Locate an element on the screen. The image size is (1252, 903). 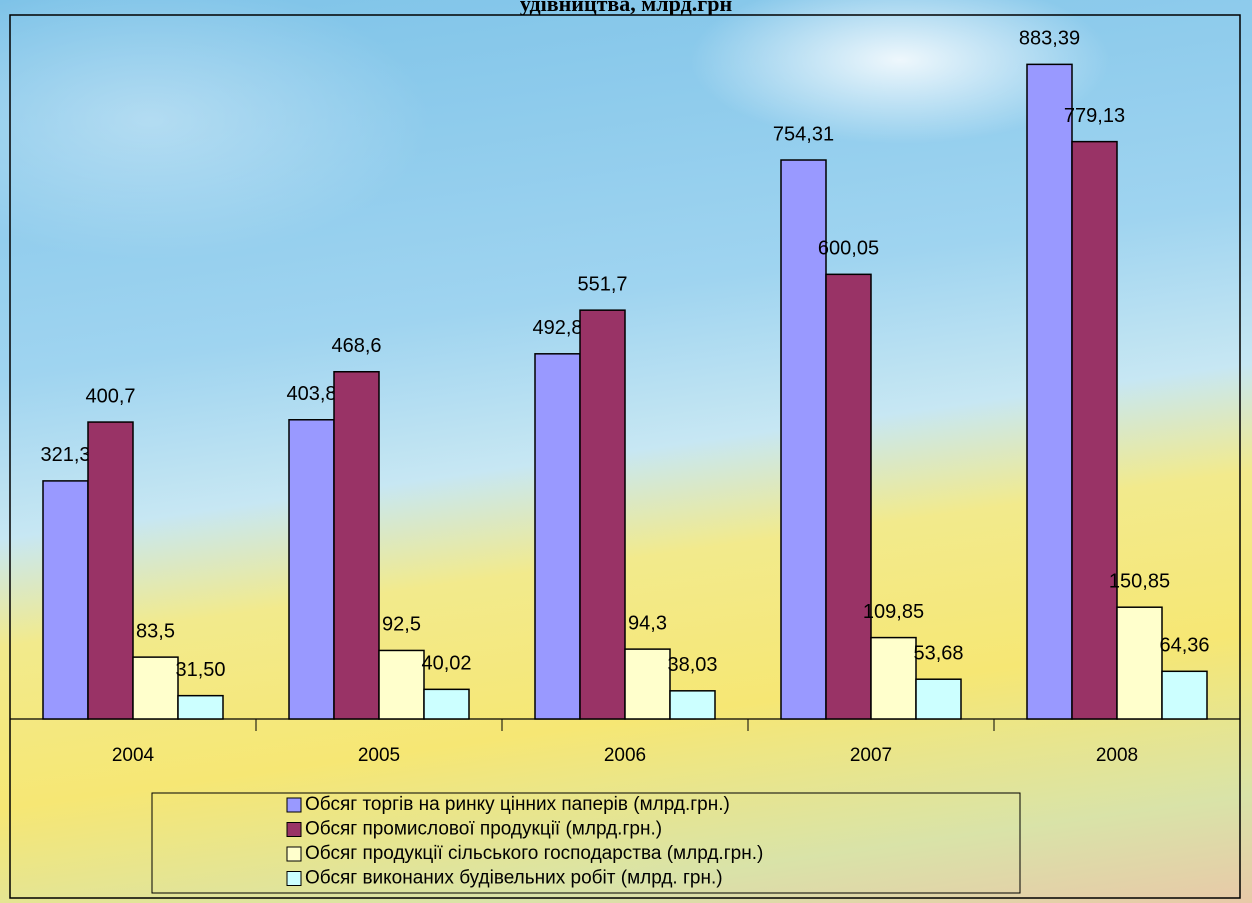
legend-label: Обсяг промислової продукції (млрд.грн.) is located at coordinates (483, 829).